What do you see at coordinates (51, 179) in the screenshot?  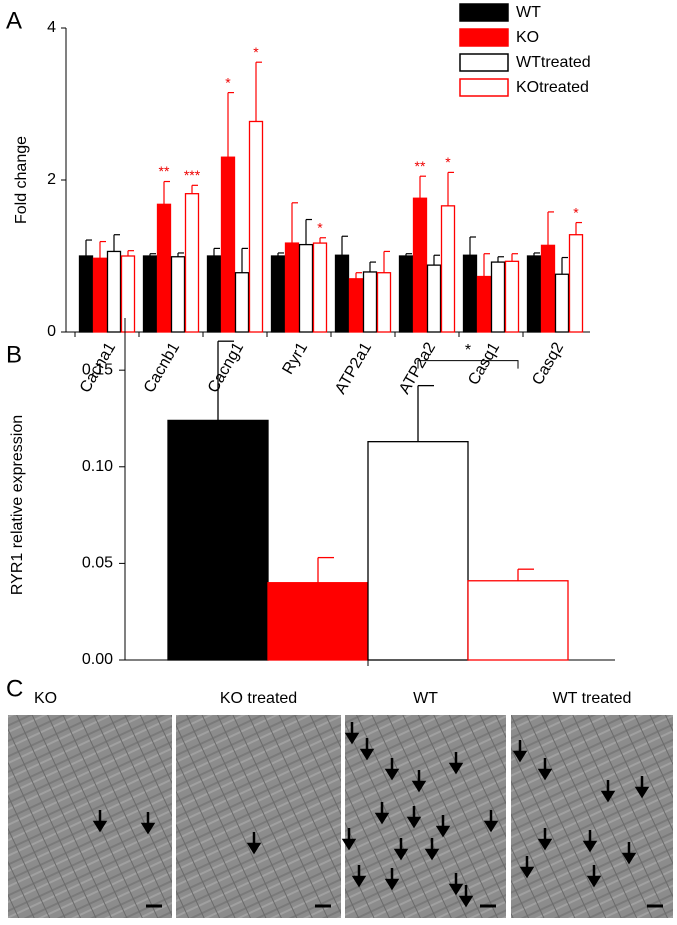 I see `y-tick-label: 2` at bounding box center [51, 179].